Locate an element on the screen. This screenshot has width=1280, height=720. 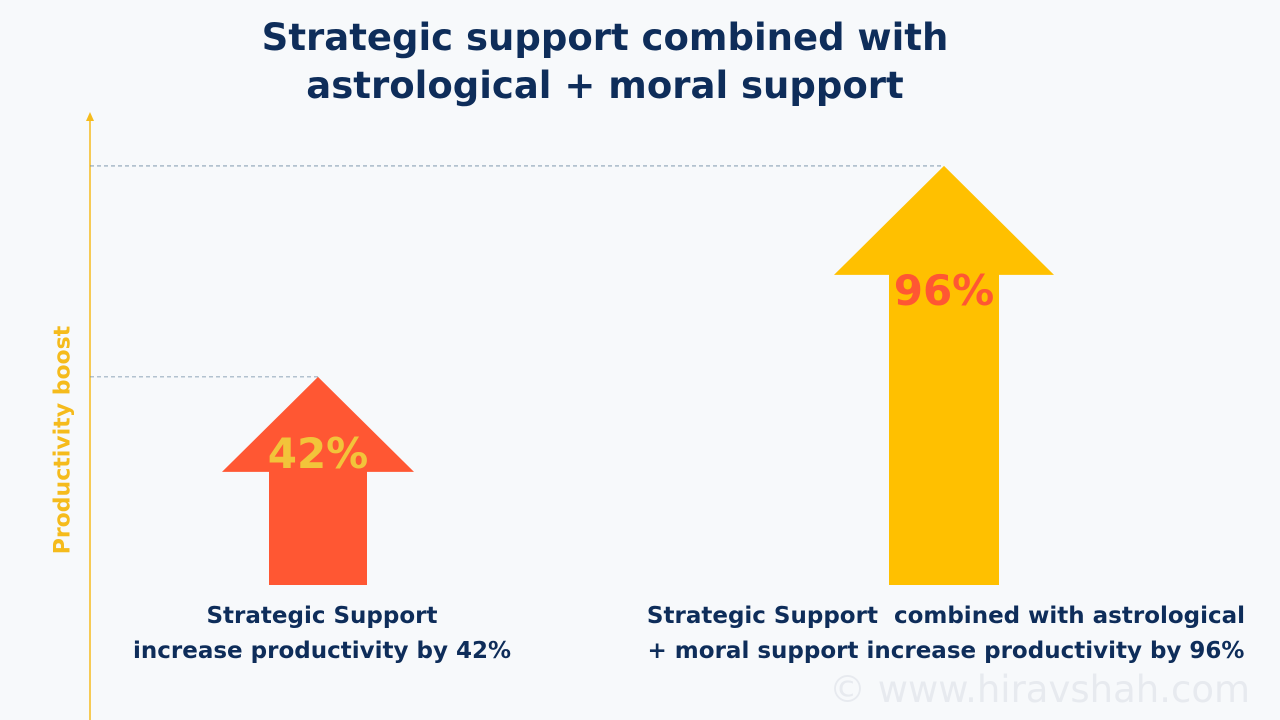
title-line-2: astrological + moral support is located at coordinates (605, 85).